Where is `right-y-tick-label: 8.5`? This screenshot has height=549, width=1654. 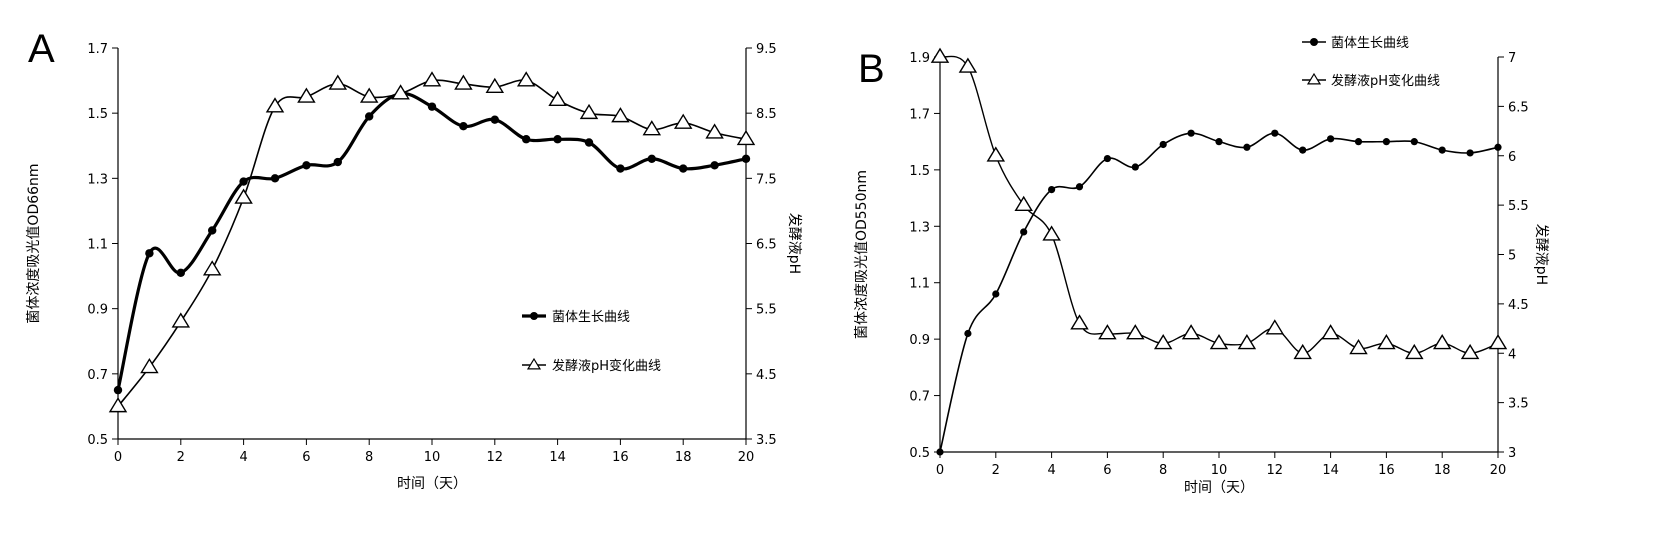 right-y-tick-label: 8.5 is located at coordinates (766, 114).